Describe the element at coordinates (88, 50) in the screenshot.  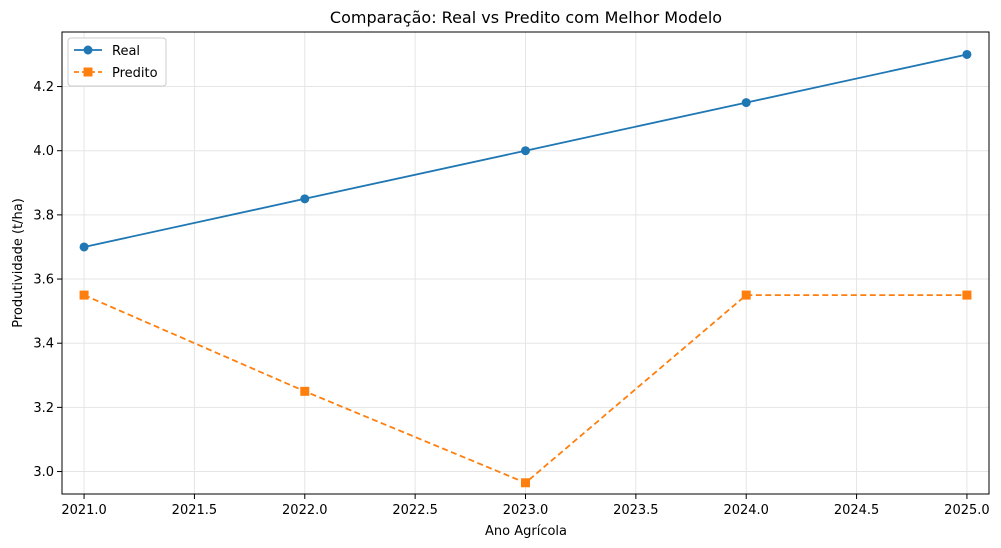
I see `legend-real-marker` at that location.